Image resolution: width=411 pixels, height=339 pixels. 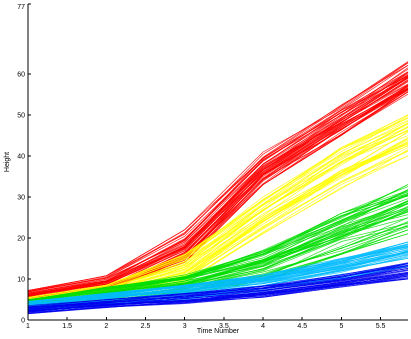 What do you see at coordinates (302, 326) in the screenshot?
I see `x-tick-label: 4.5` at bounding box center [302, 326].